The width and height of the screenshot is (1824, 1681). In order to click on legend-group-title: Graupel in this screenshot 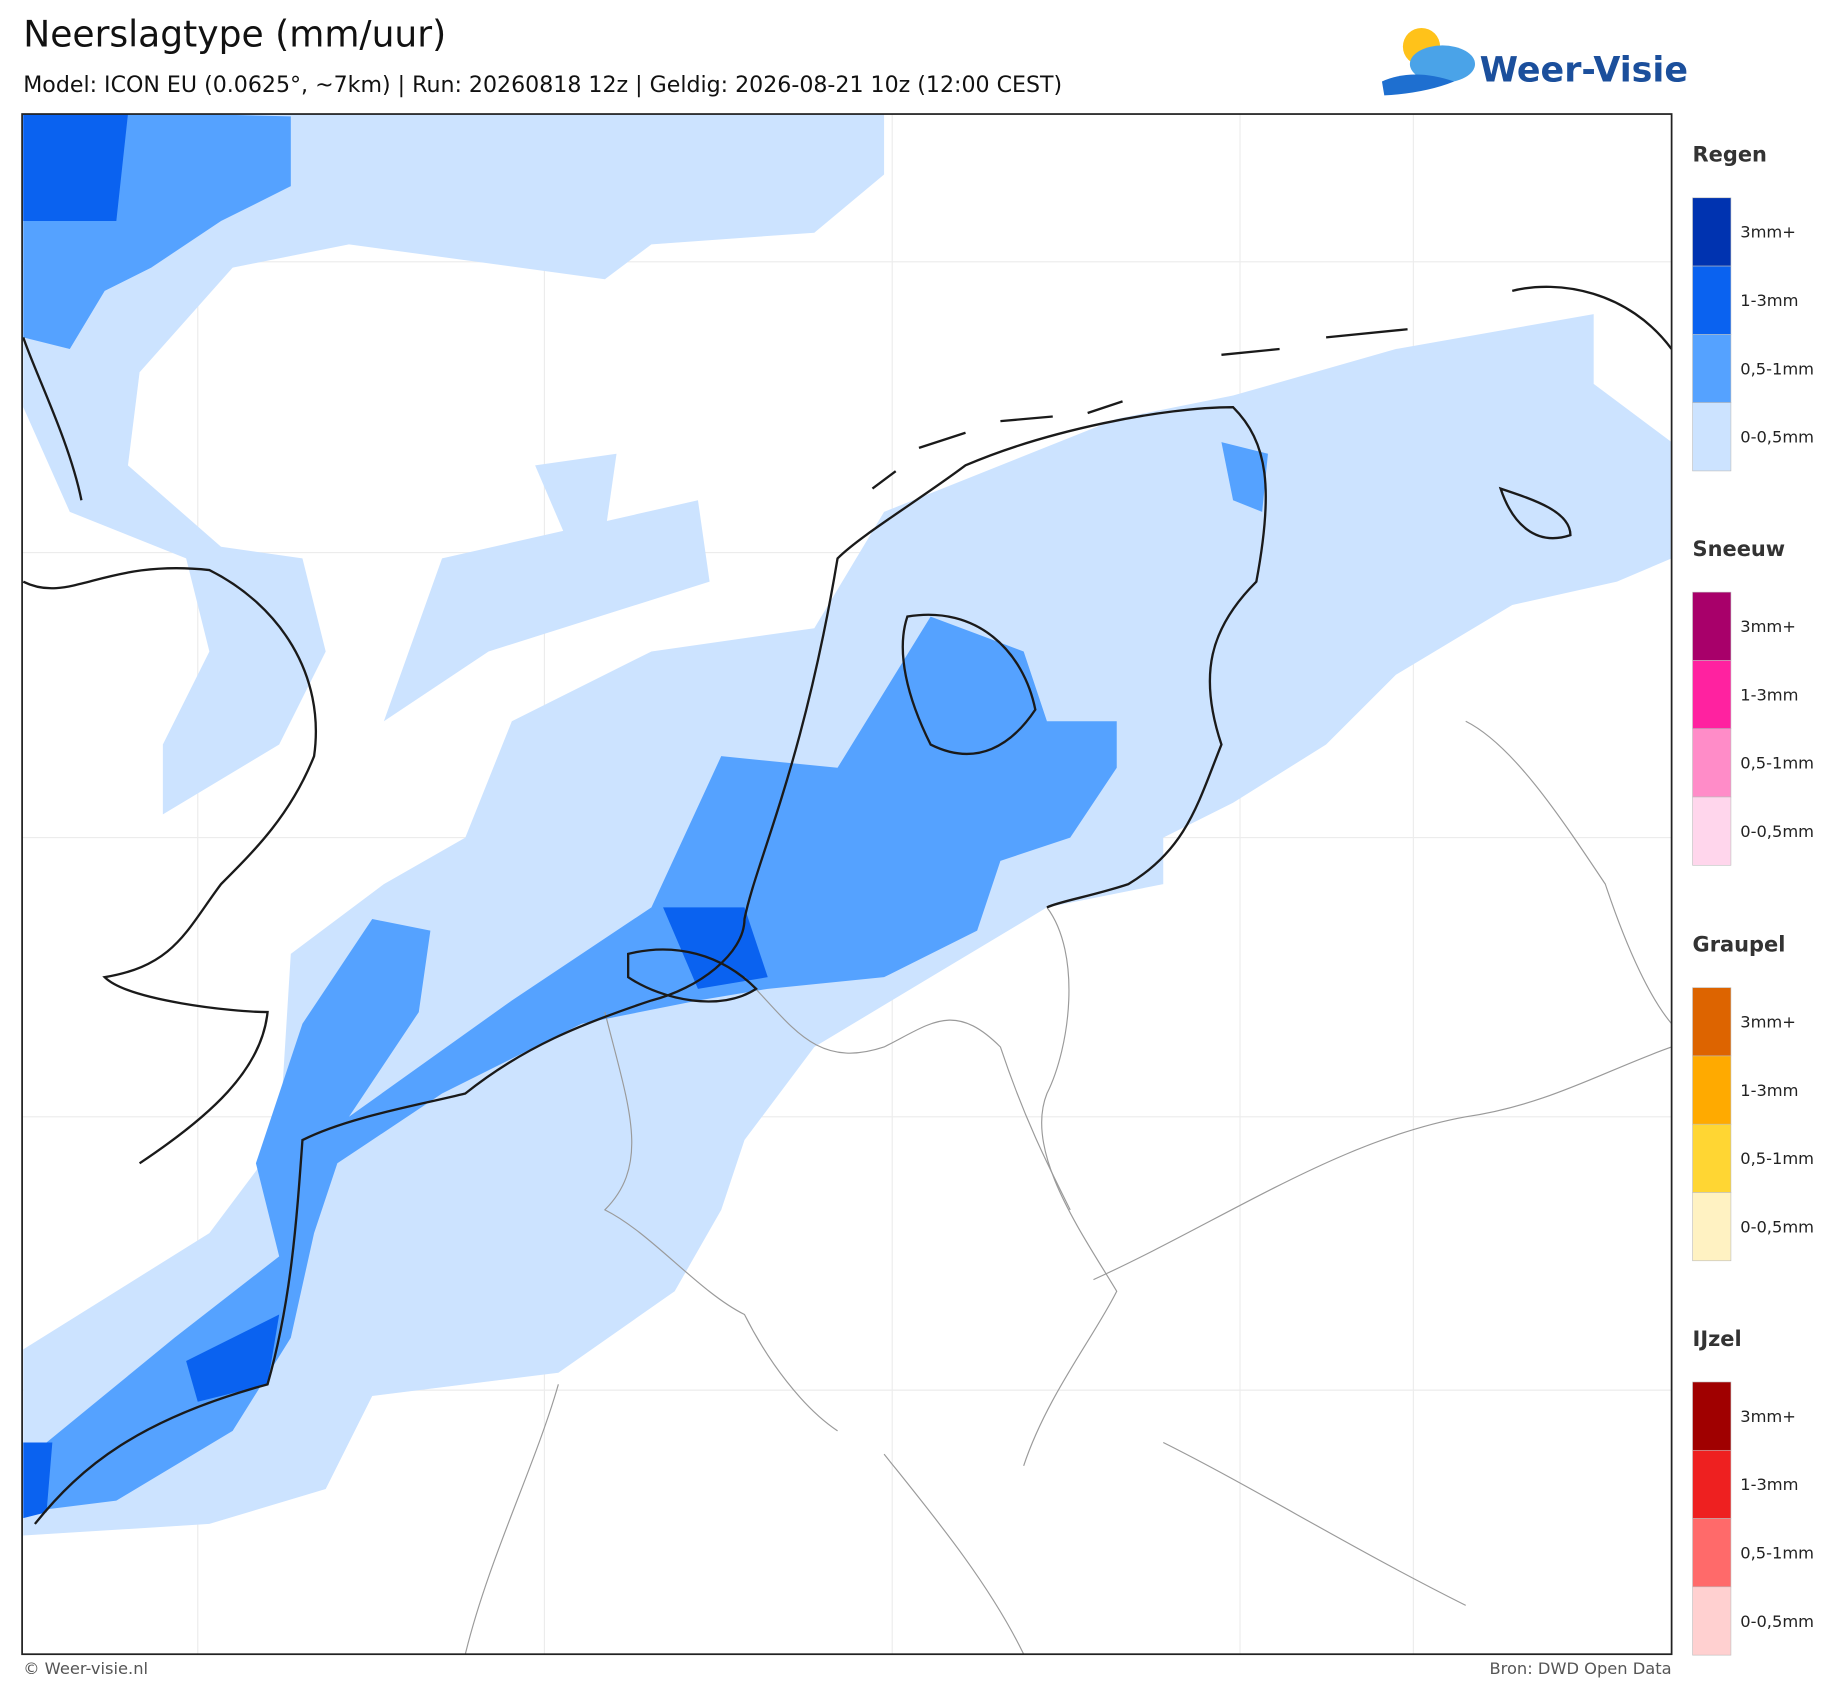, I will do `click(1739, 945)`.